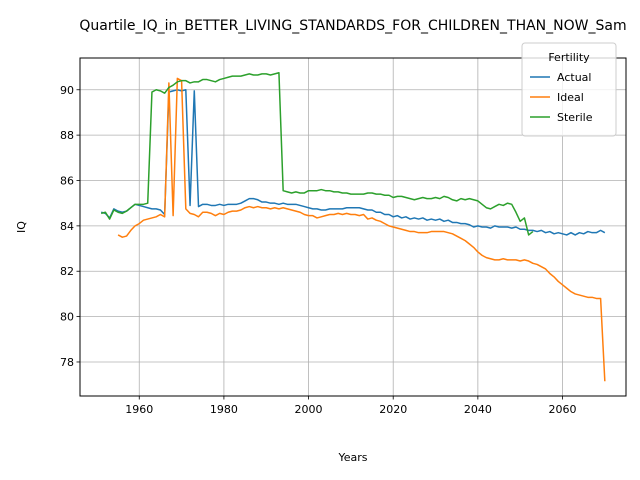 The image size is (640, 480). What do you see at coordinates (352, 457) in the screenshot?
I see `x-axis-label: Years` at bounding box center [352, 457].